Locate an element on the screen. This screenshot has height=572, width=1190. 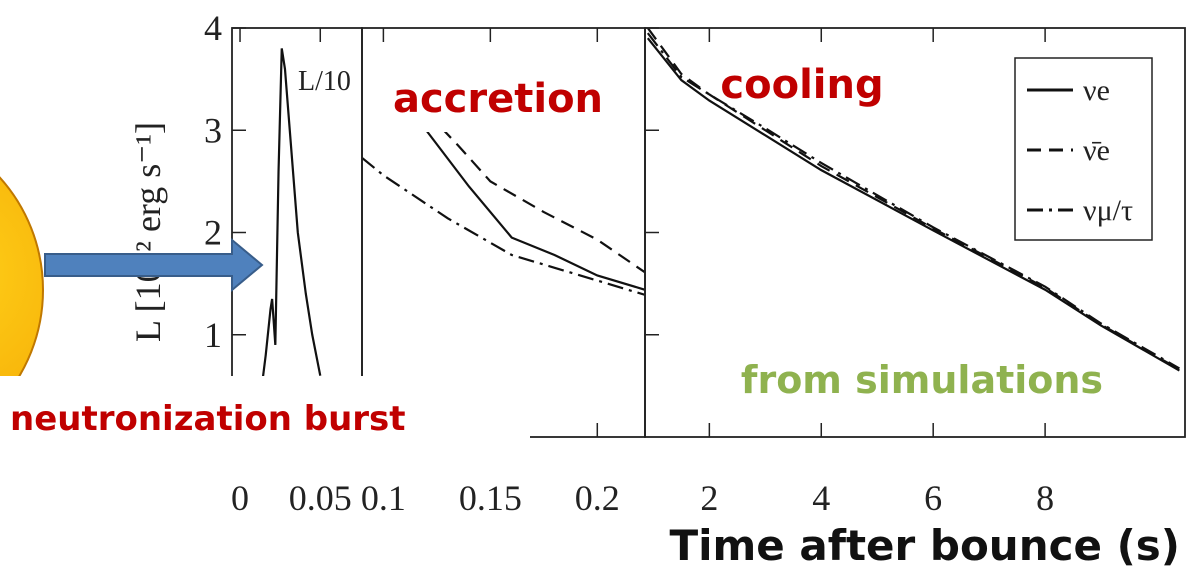
annotation: L/10 is located at coordinates (324, 81).